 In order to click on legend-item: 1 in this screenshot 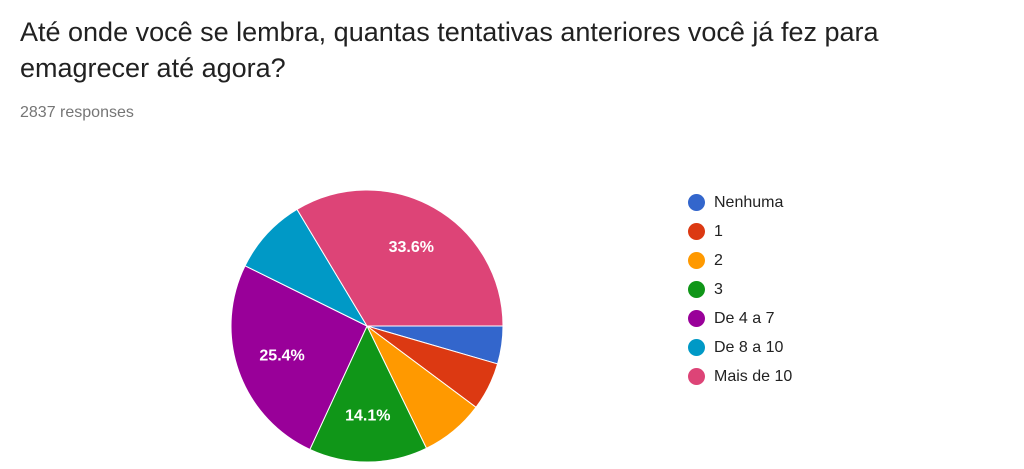, I will do `click(740, 231)`.